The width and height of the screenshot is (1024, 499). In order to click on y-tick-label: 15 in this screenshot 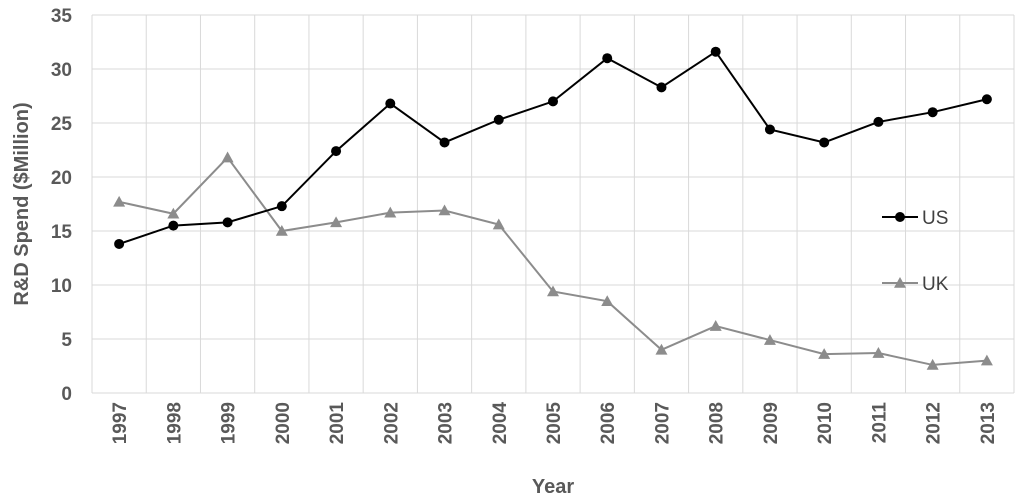, I will do `click(62, 232)`.